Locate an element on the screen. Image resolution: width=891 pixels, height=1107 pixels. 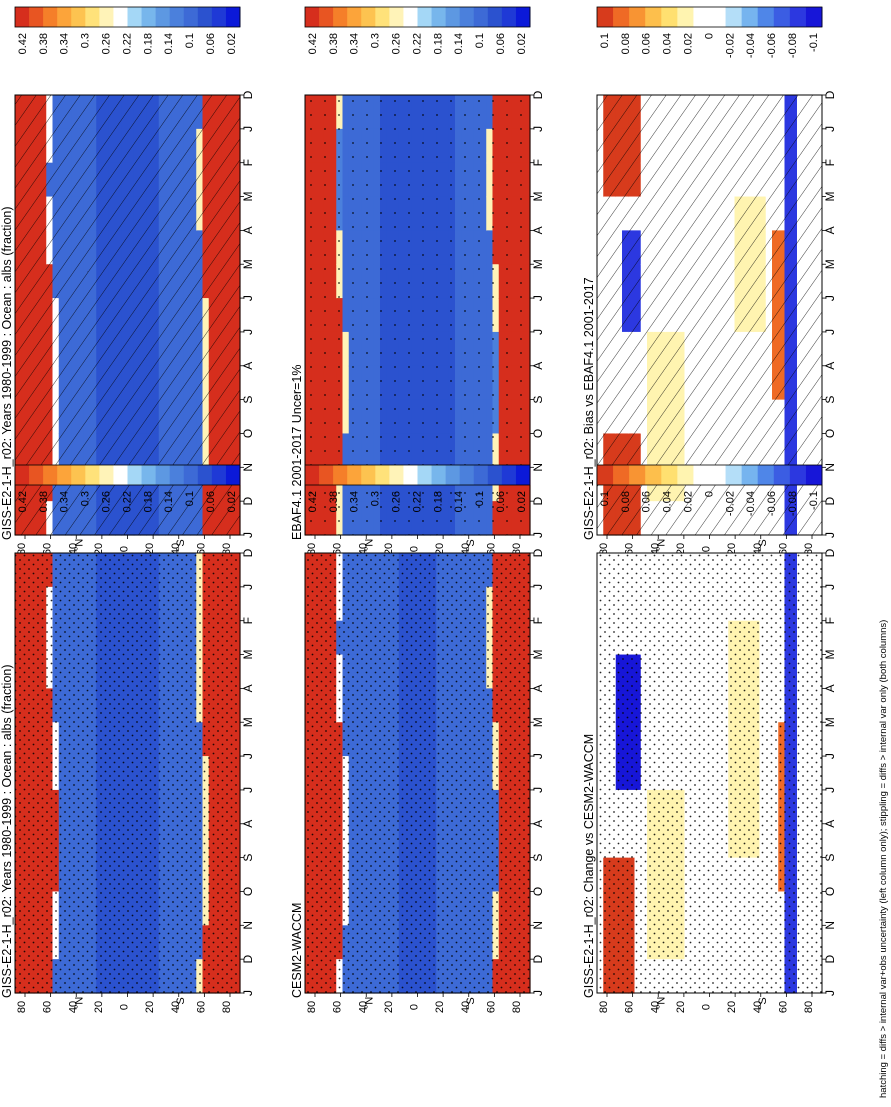
colorbar-label: -0.08 is located at coordinates (793, 503).